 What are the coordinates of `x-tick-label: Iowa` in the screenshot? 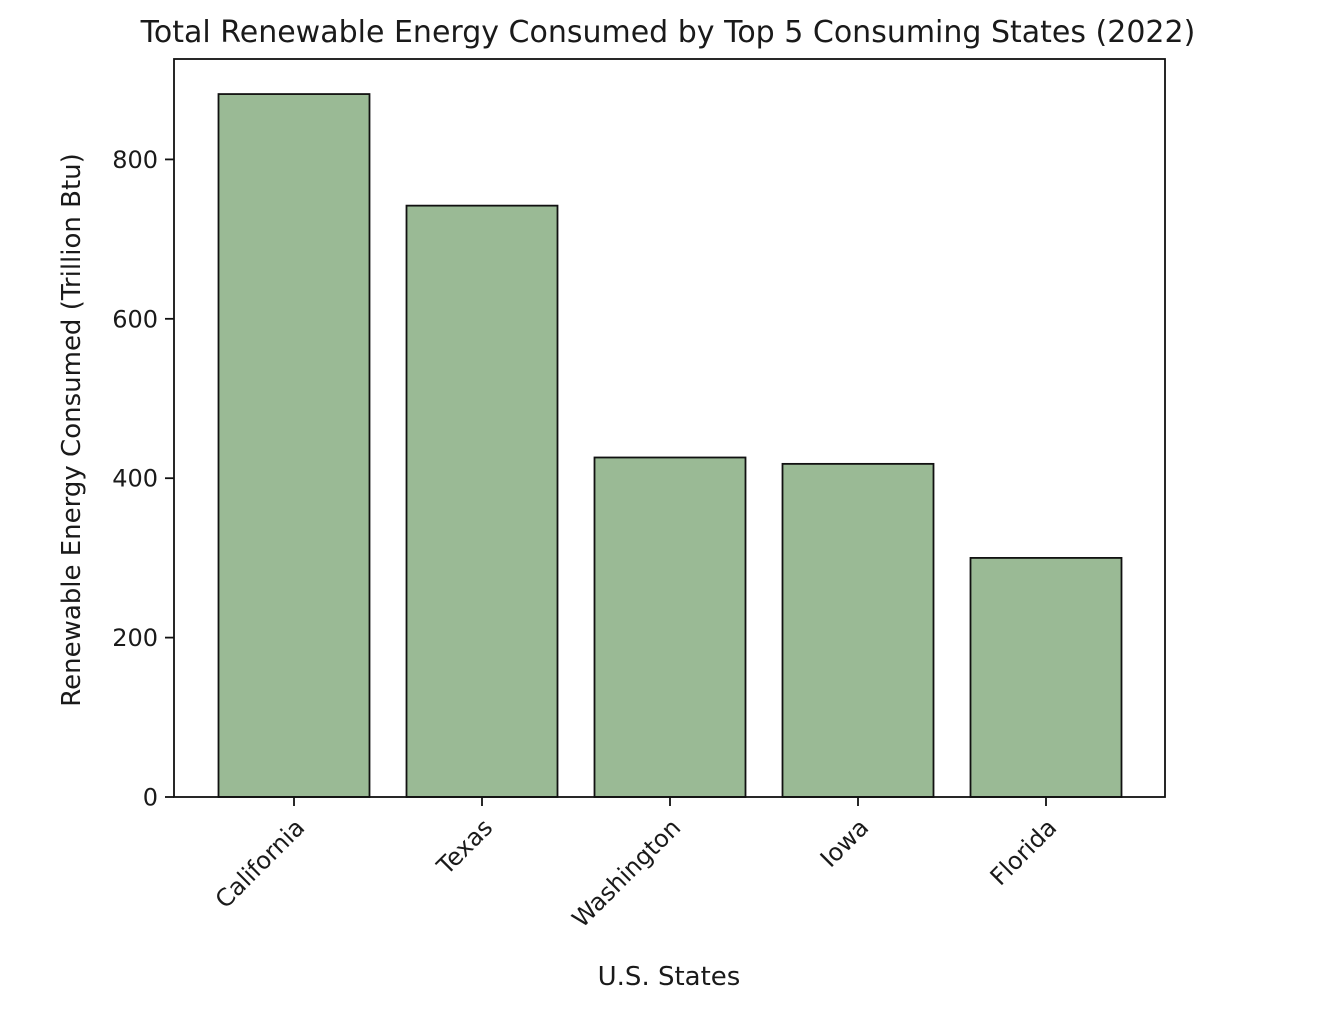 It's located at (844, 842).